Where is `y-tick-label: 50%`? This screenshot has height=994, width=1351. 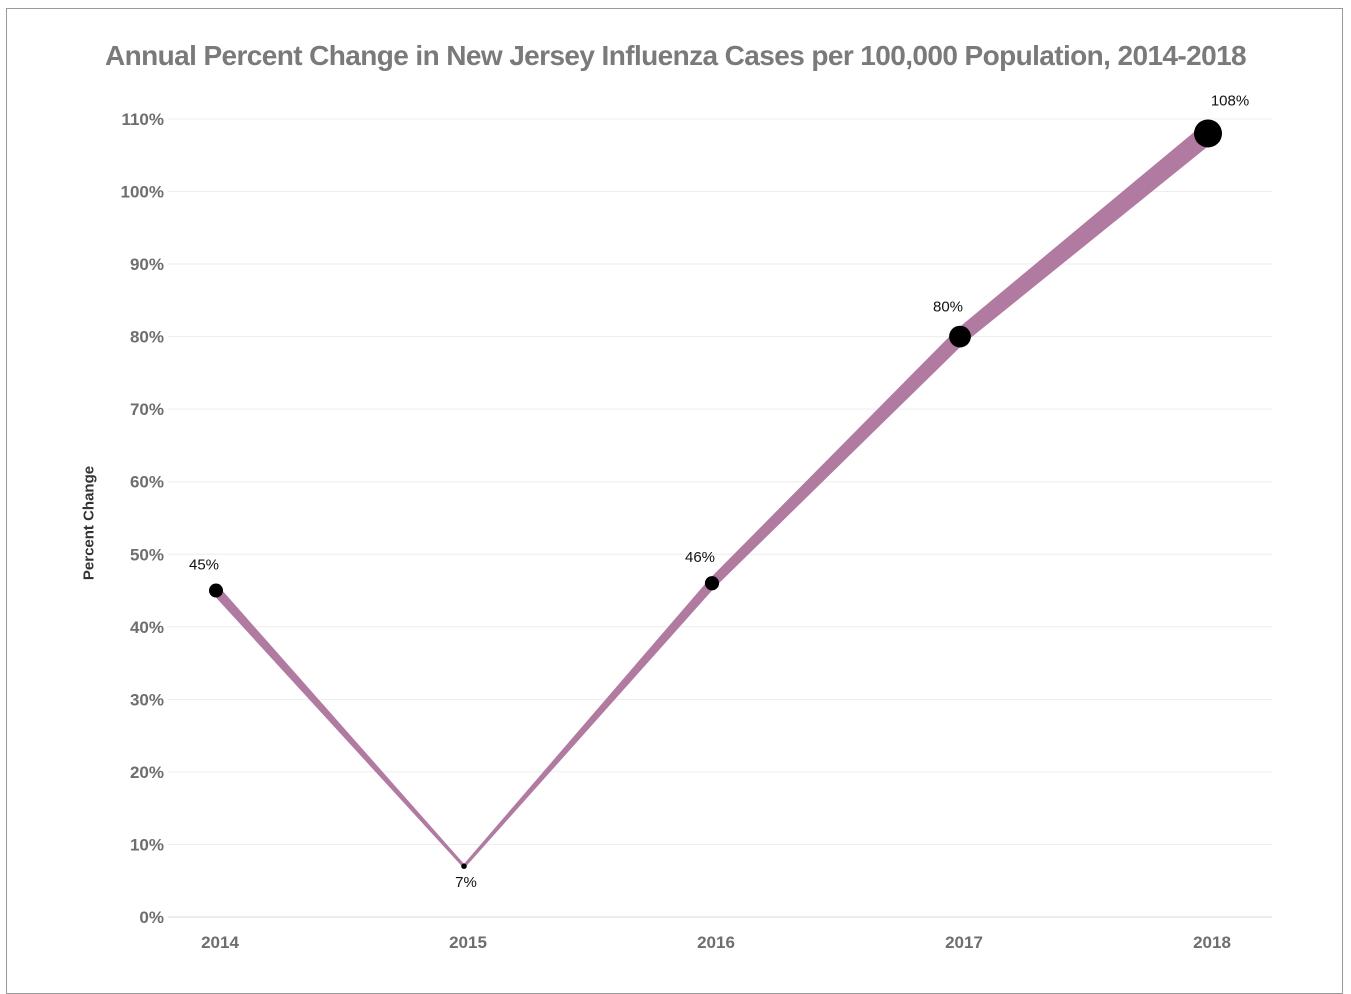
y-tick-label: 50% is located at coordinates (147, 554).